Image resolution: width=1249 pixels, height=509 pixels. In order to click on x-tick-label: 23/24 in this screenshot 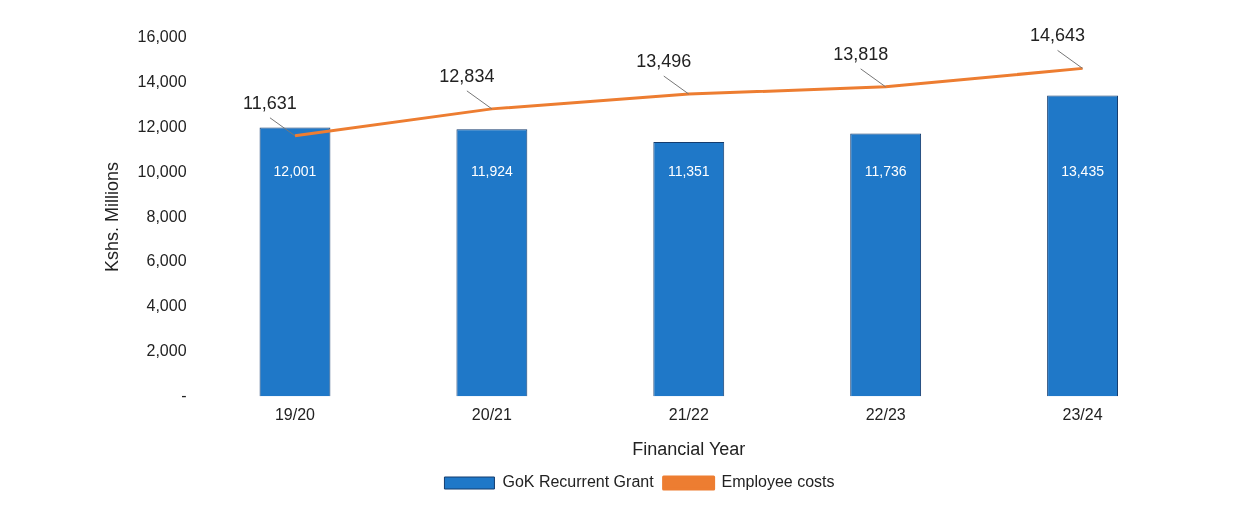, I will do `click(1082, 415)`.